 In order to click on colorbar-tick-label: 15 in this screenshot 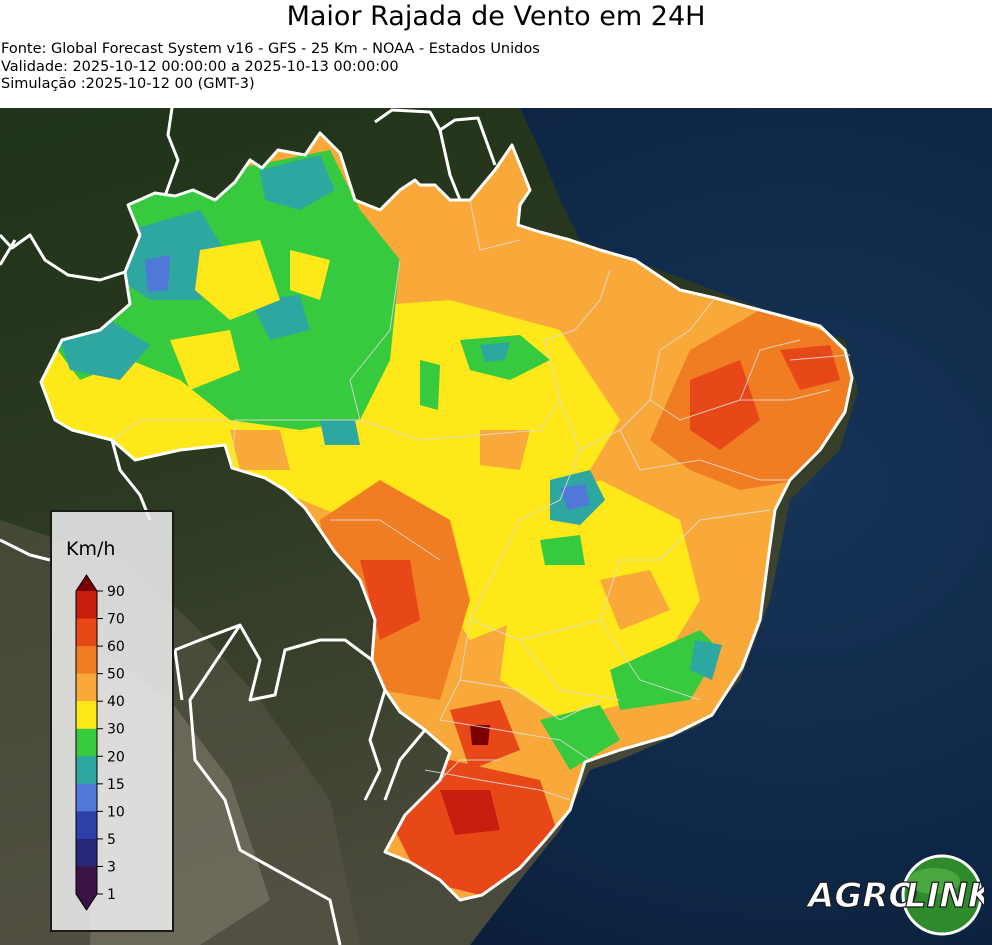, I will do `click(116, 785)`.